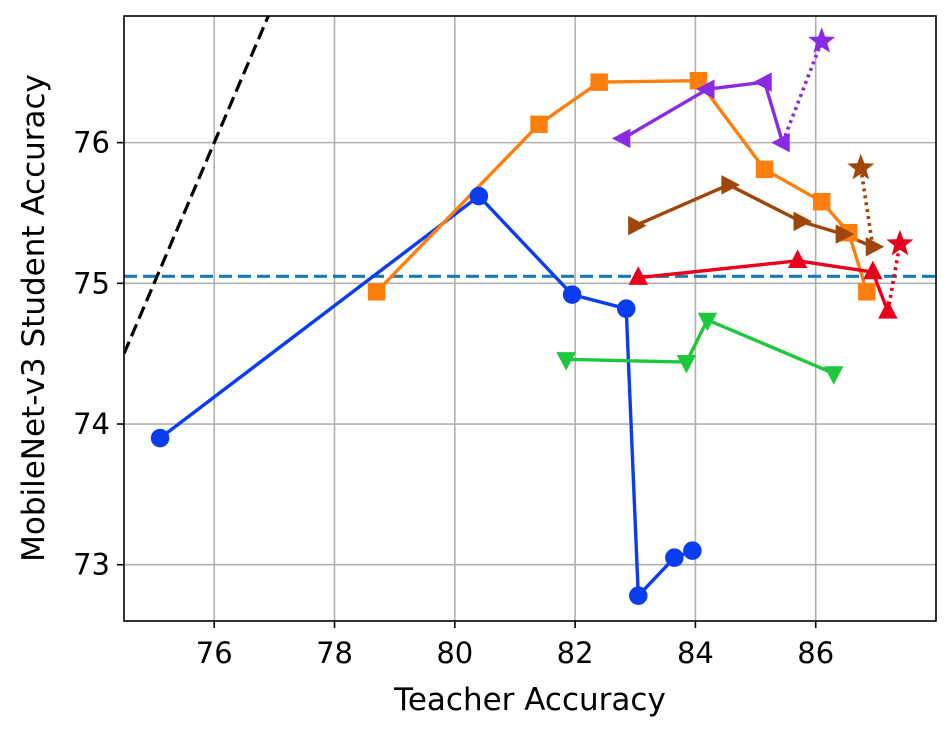 This screenshot has width=952, height=734. I want to click on y-tick-label: 75, so click(91, 283).